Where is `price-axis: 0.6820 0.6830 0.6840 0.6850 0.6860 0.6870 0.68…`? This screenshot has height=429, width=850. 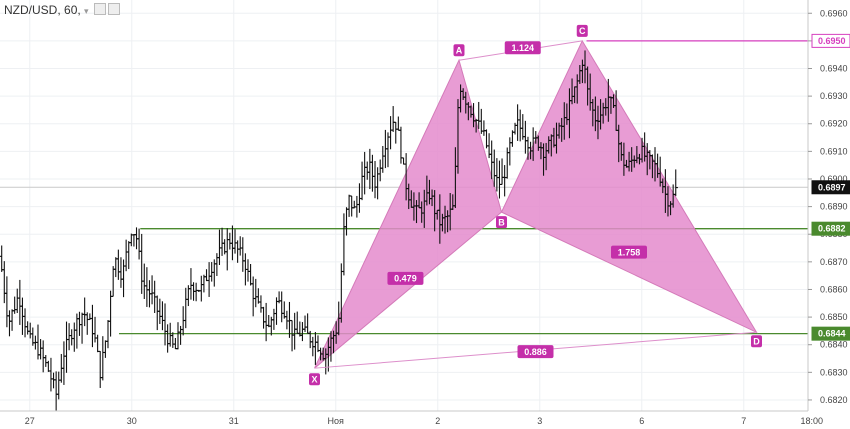 price-axis: 0.6820 0.6830 0.6840 0.6850 0.6860 0.6870 0.68… is located at coordinates (828, 205).